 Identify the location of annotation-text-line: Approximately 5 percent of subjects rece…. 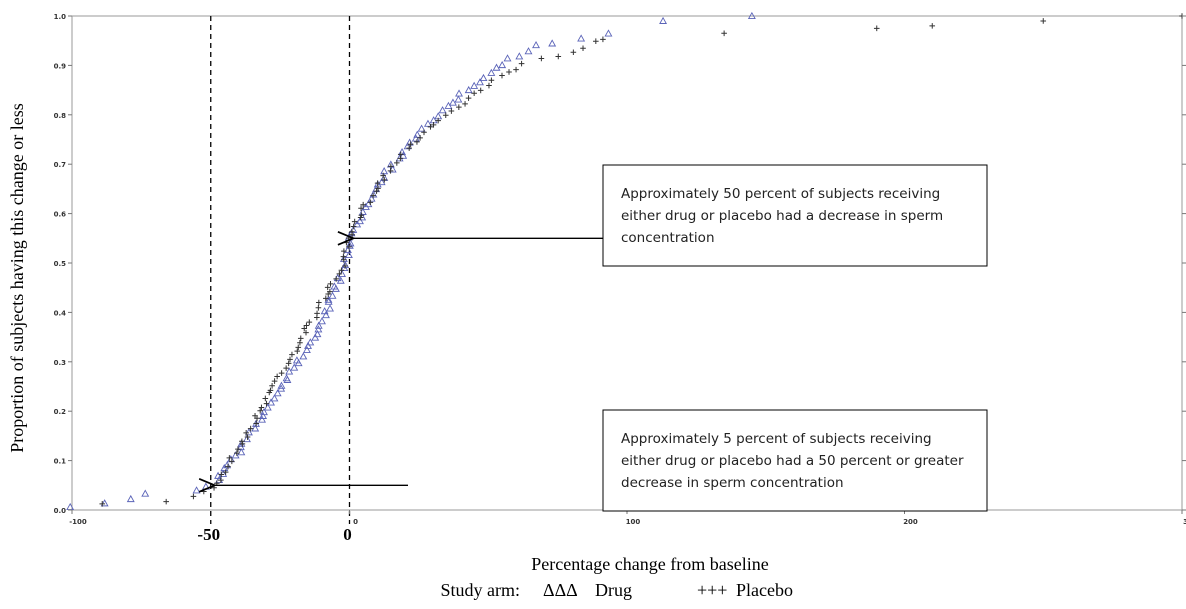
(776, 439).